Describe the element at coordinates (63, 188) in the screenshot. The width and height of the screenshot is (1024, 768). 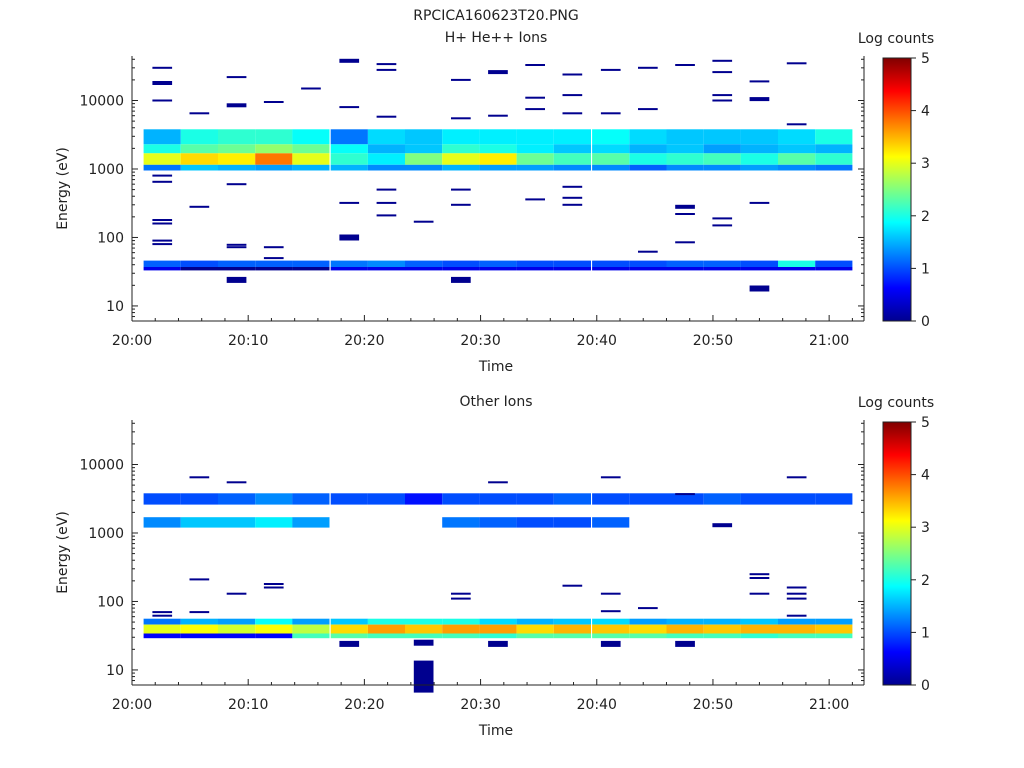
I see `y-axis-label: Energy (eV)` at that location.